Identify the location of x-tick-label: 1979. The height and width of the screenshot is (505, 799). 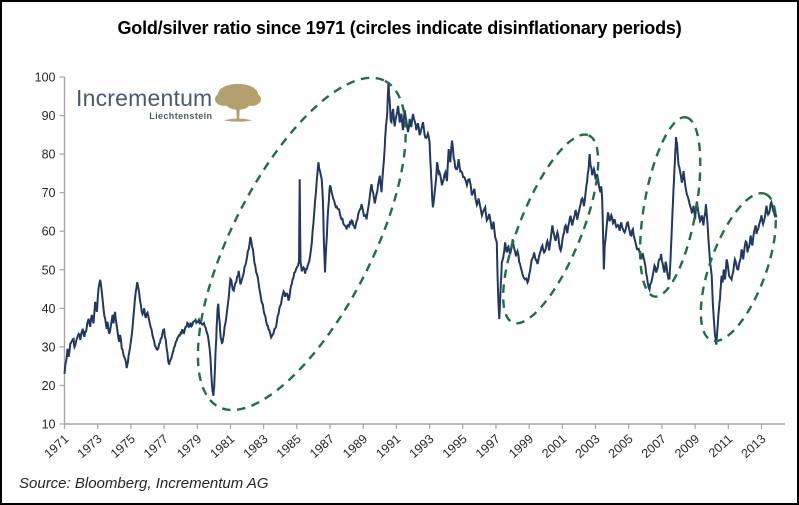
(189, 446).